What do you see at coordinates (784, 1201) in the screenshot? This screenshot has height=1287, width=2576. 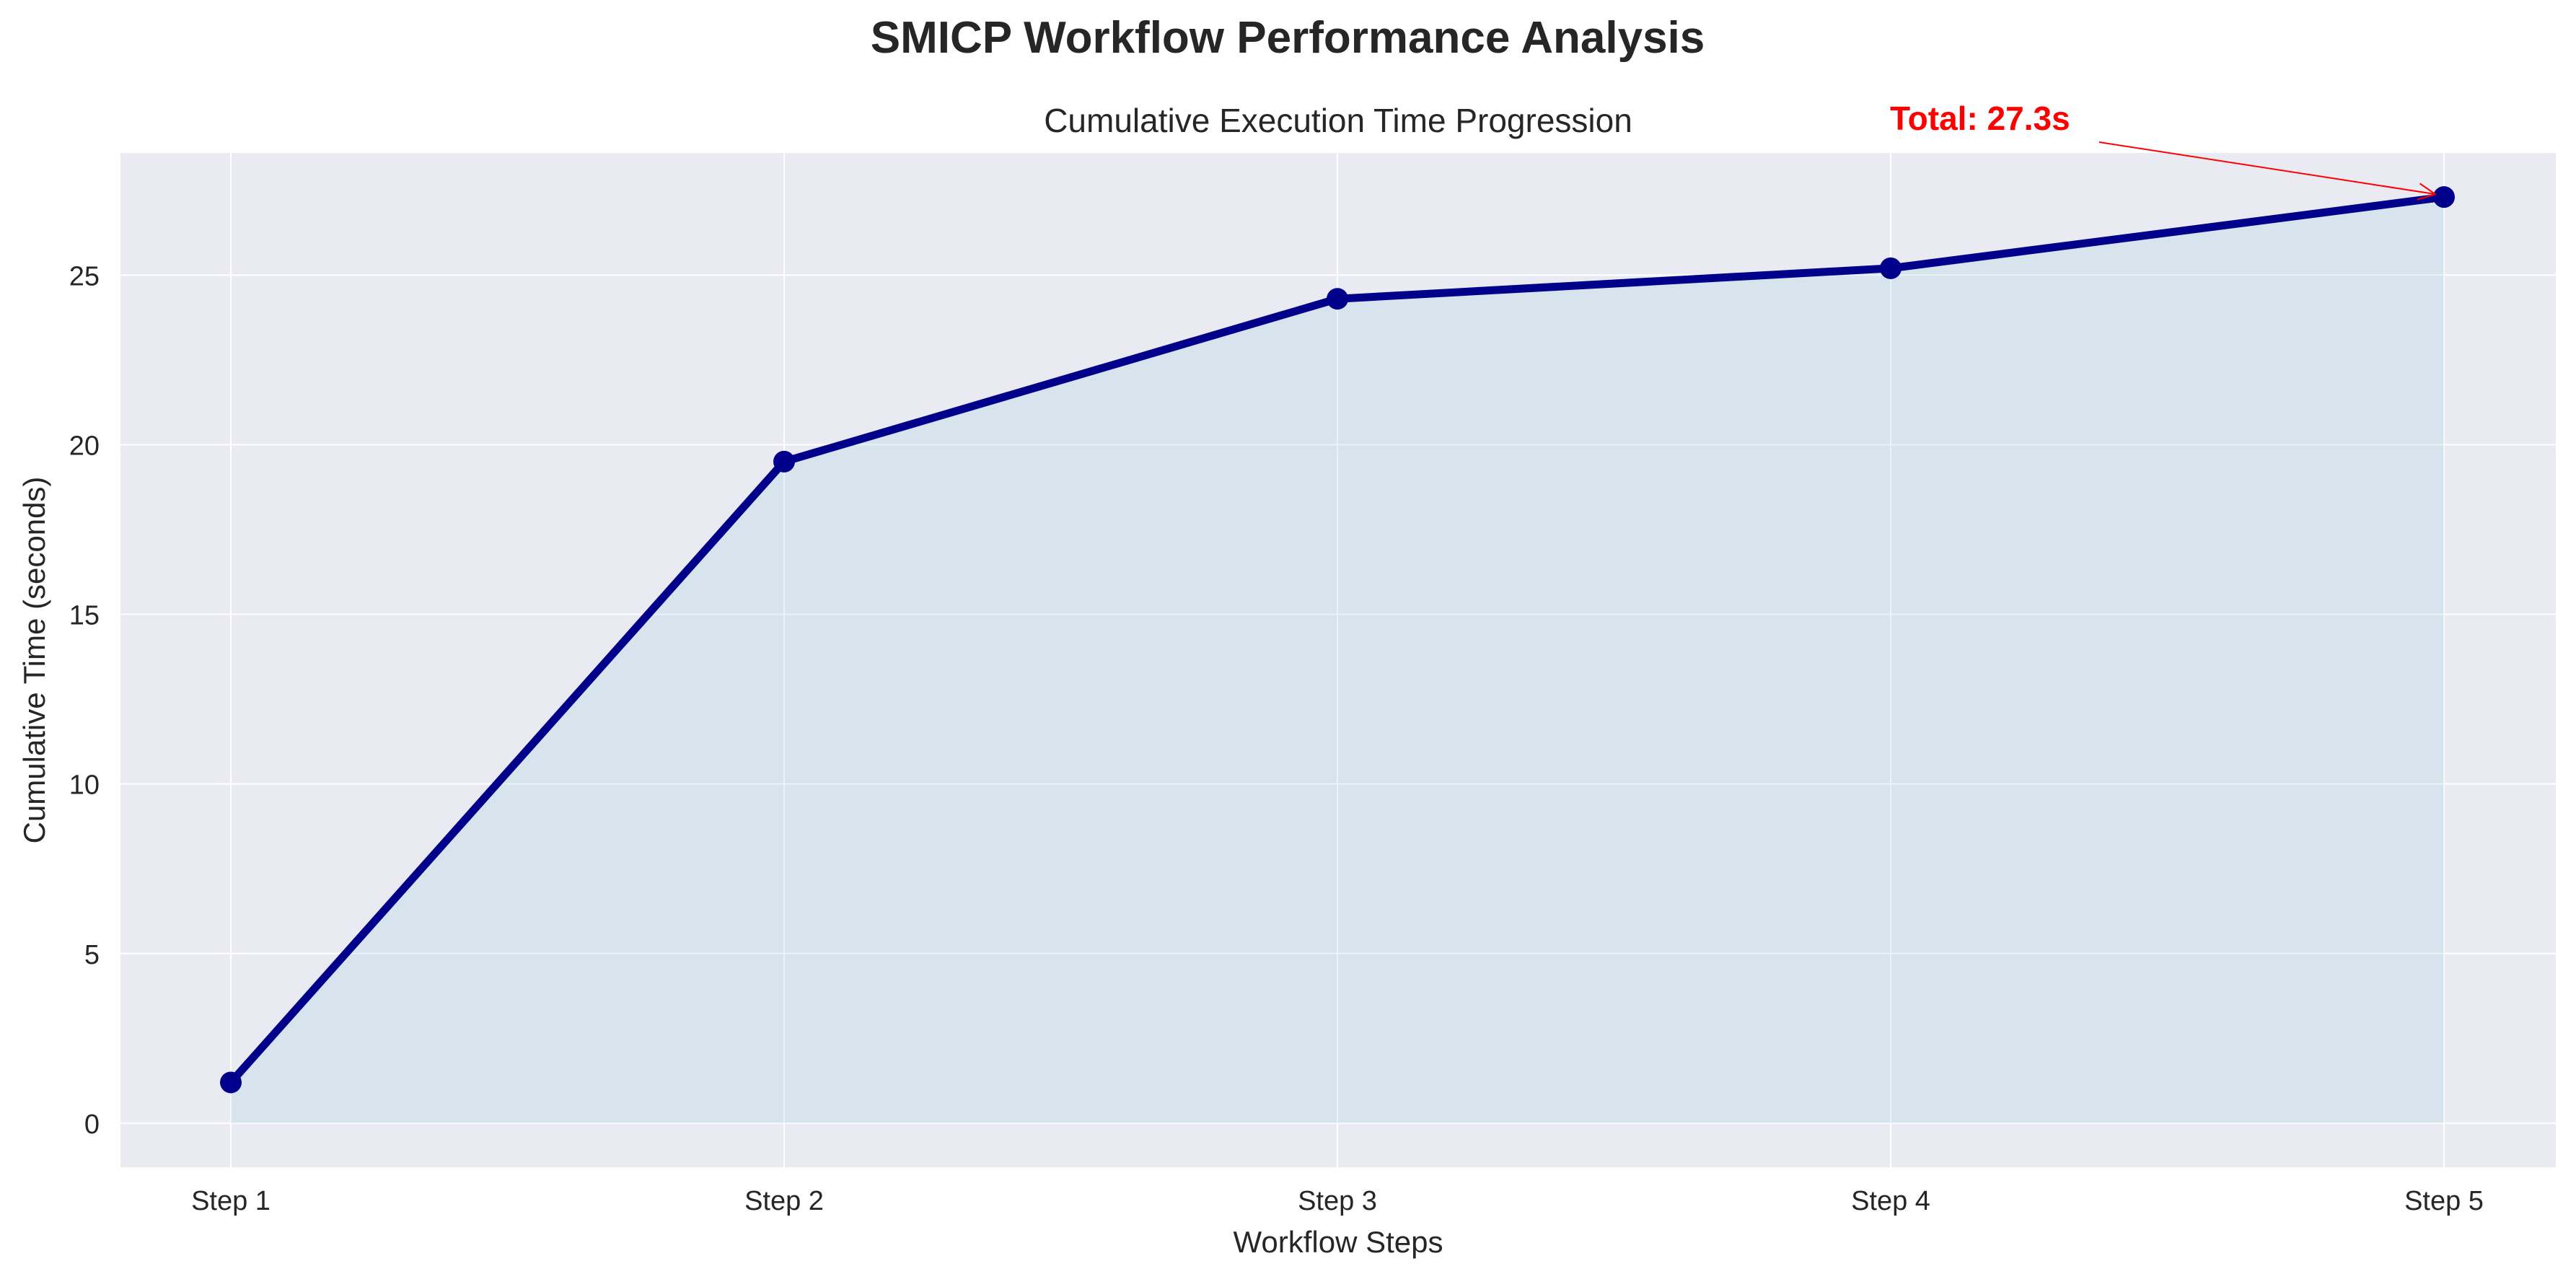 I see `x-tick-label: Step 2` at bounding box center [784, 1201].